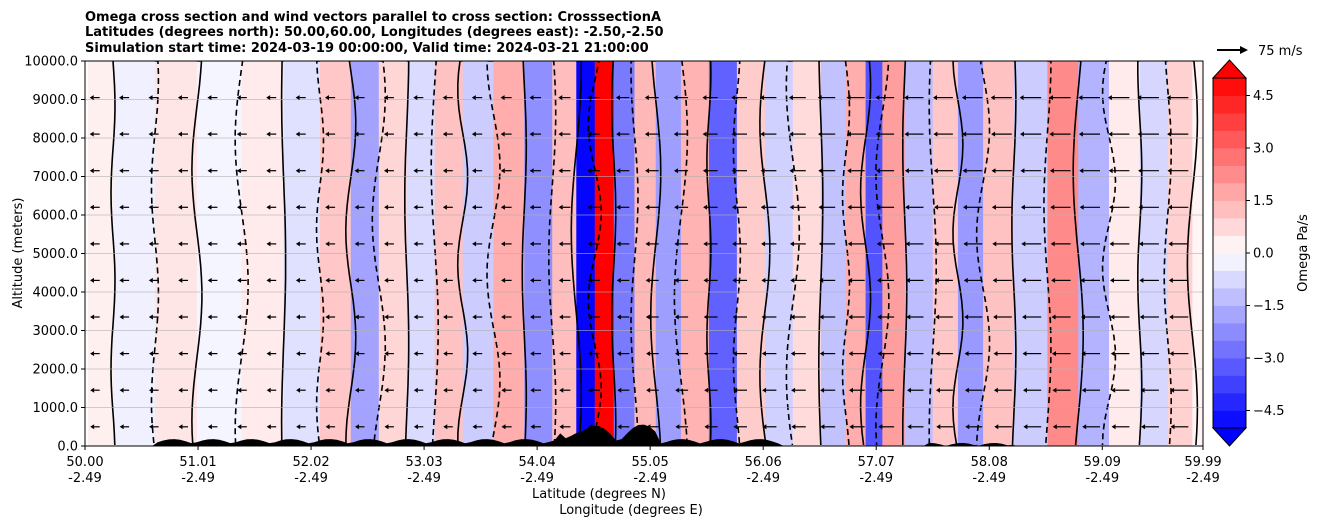 The width and height of the screenshot is (1320, 530). Describe the element at coordinates (644, 435) in the screenshot. I see `terrain-profile` at that location.